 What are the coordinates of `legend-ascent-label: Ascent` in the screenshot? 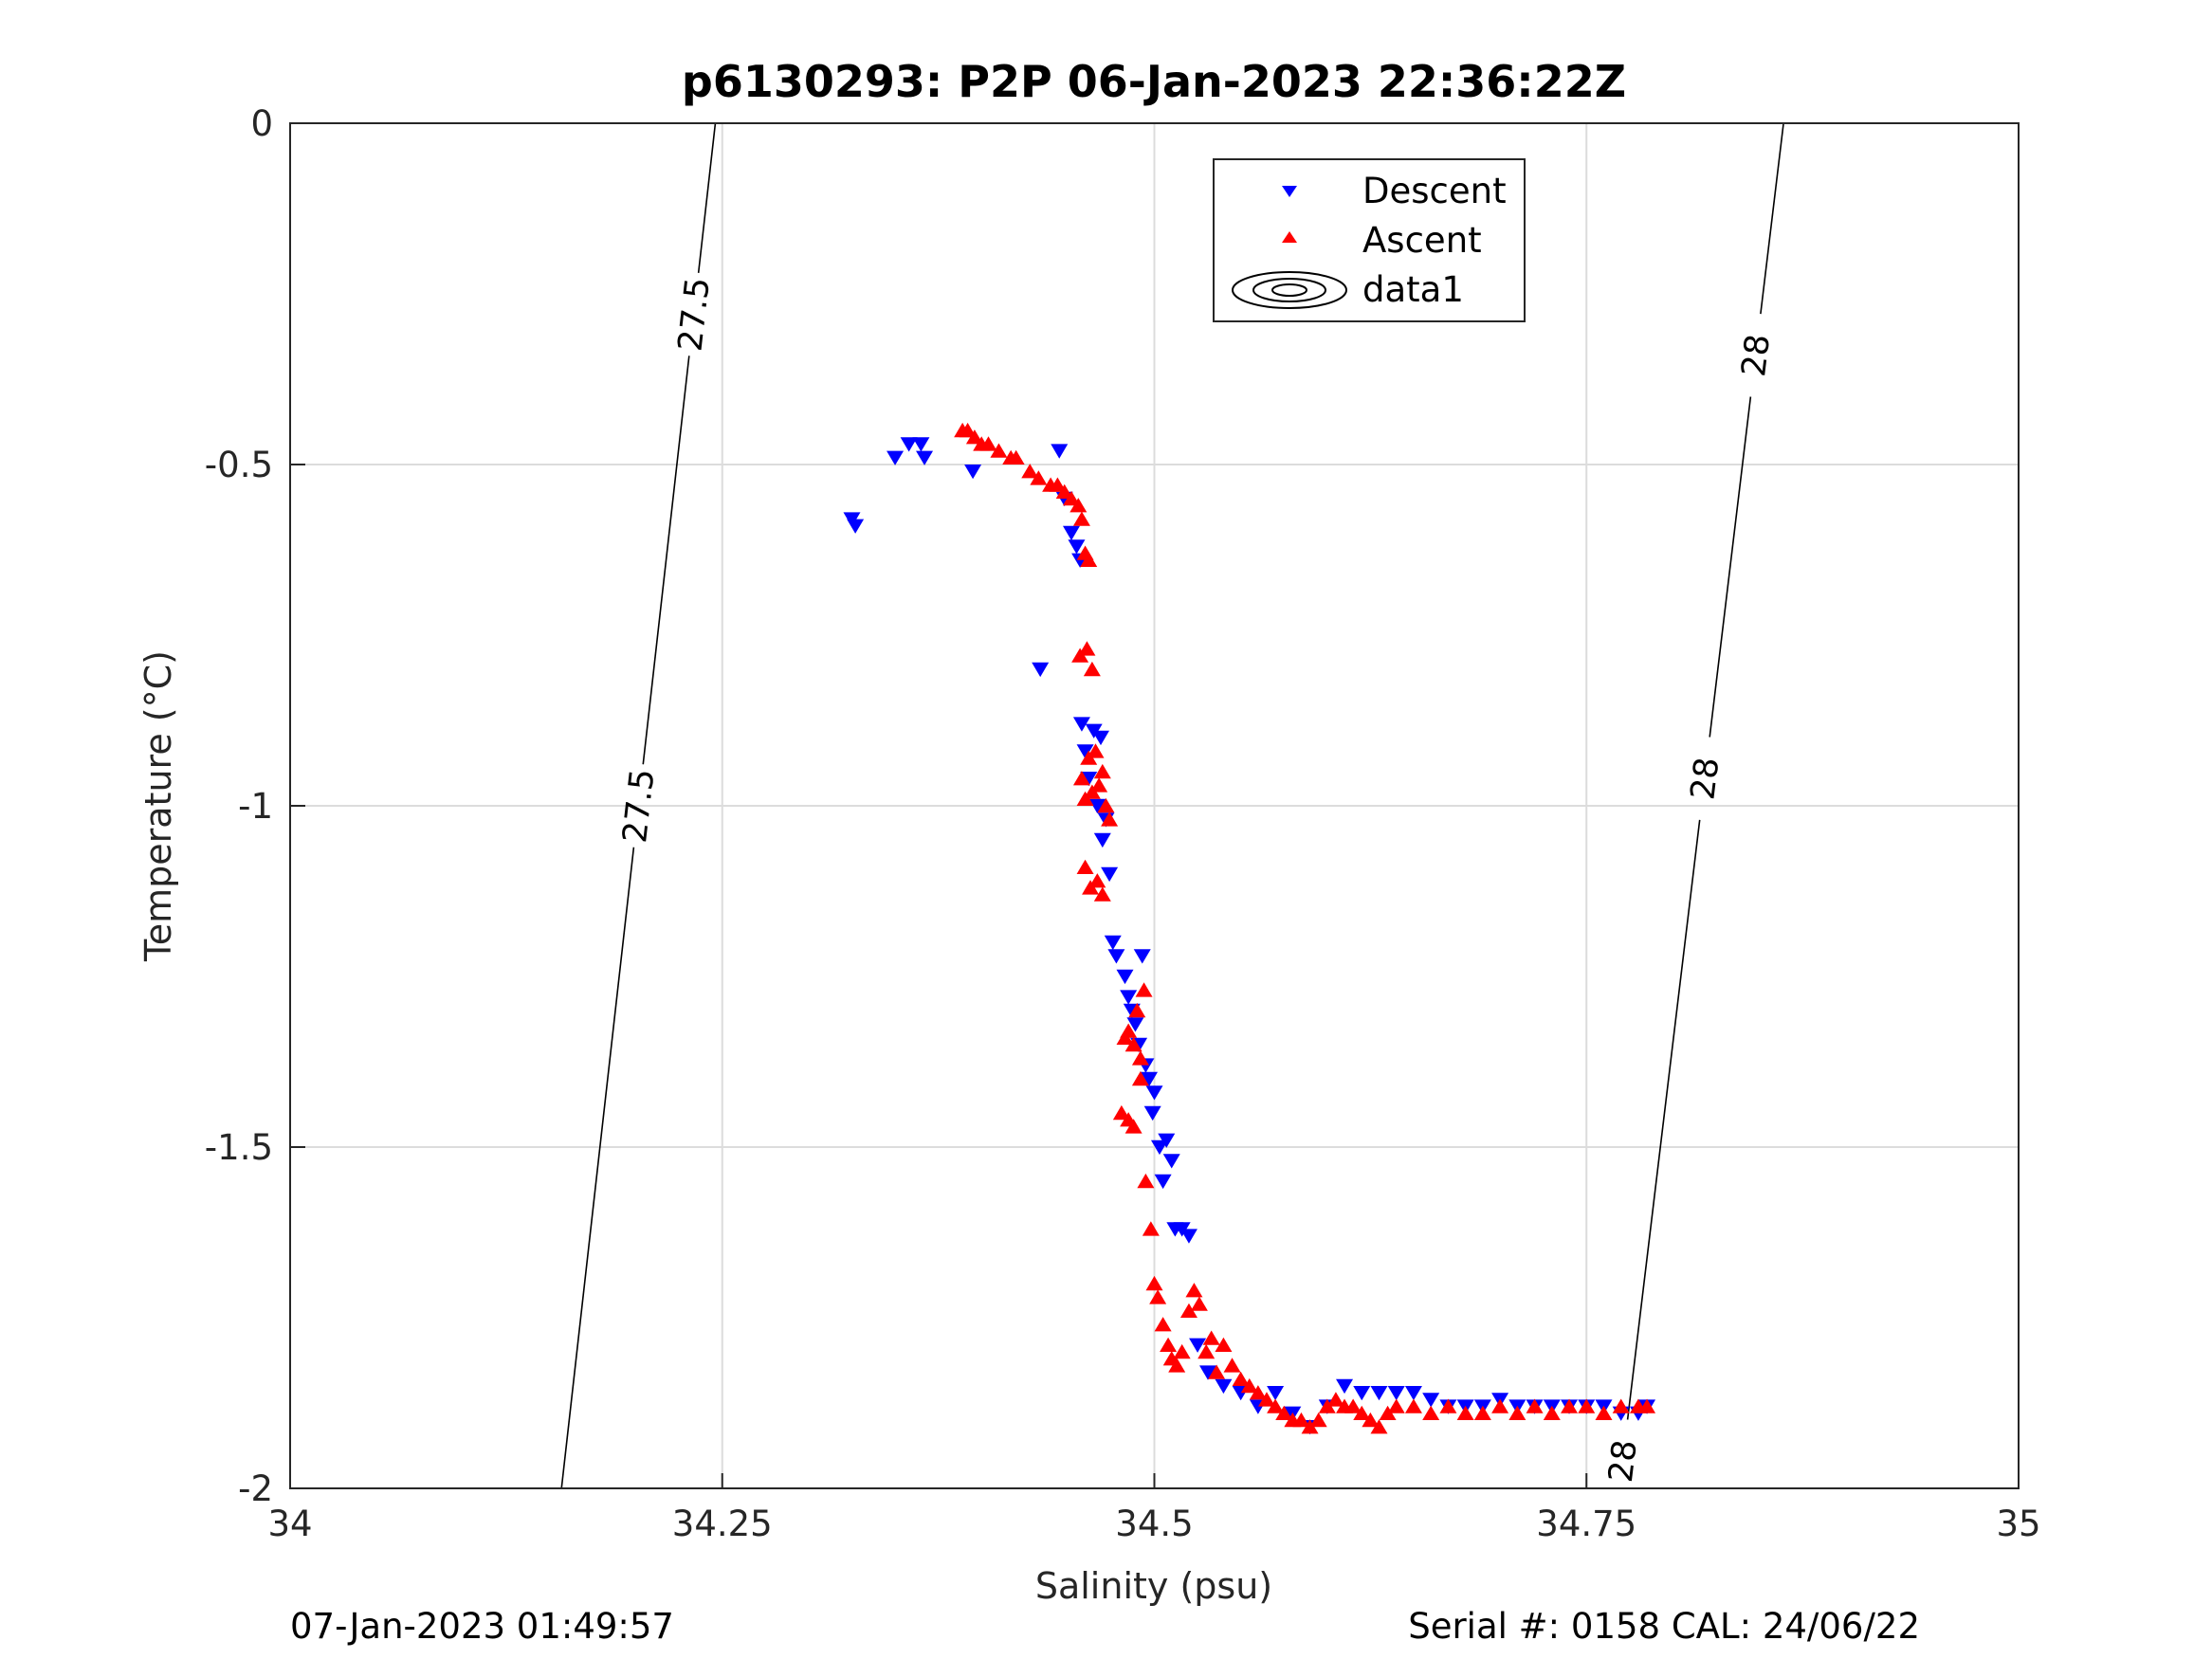 It's located at (1422, 240).